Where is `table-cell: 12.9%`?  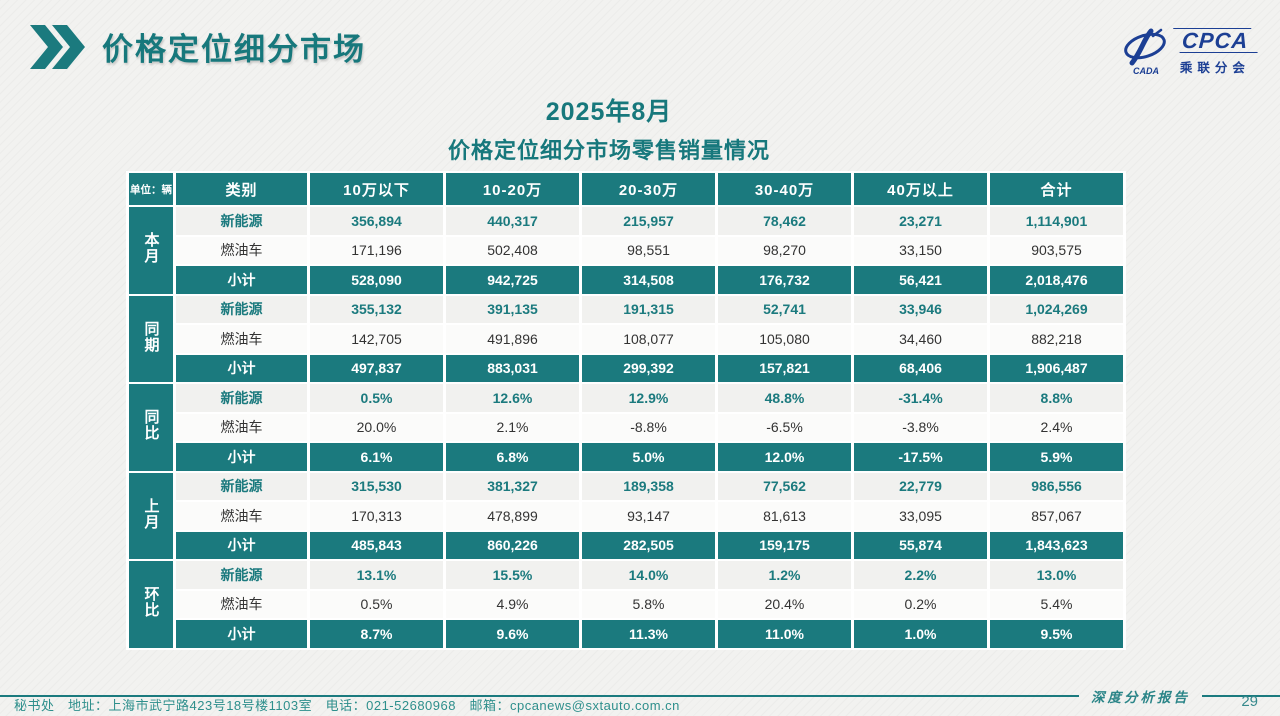
table-cell: 12.9% is located at coordinates (648, 398).